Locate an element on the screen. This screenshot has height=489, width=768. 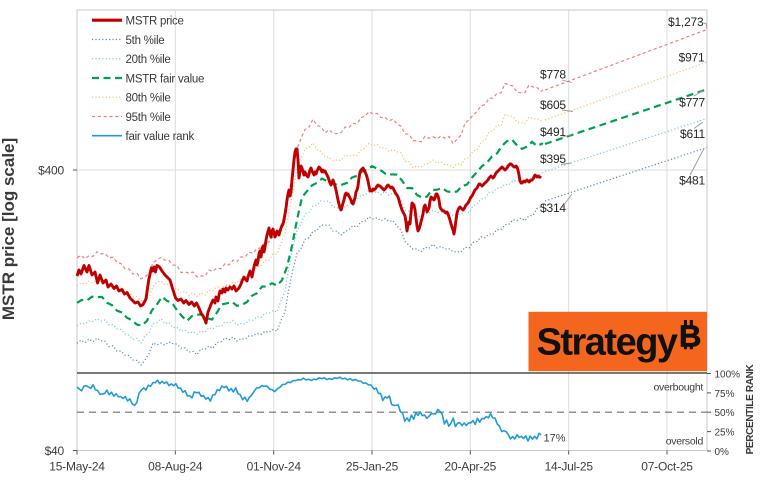
svg-text: $777 is located at coordinates (692, 103).